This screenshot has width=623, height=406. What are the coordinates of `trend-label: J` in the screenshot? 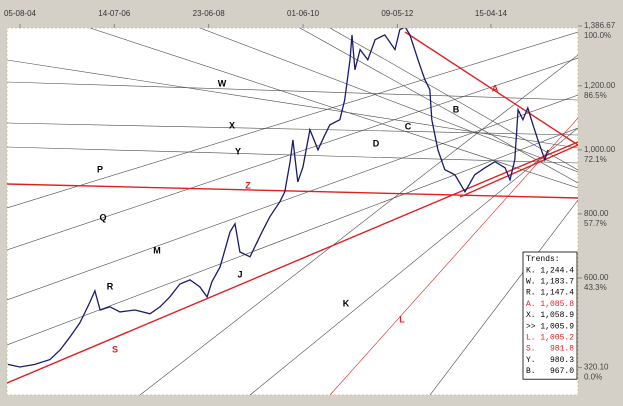 It's located at (239, 274).